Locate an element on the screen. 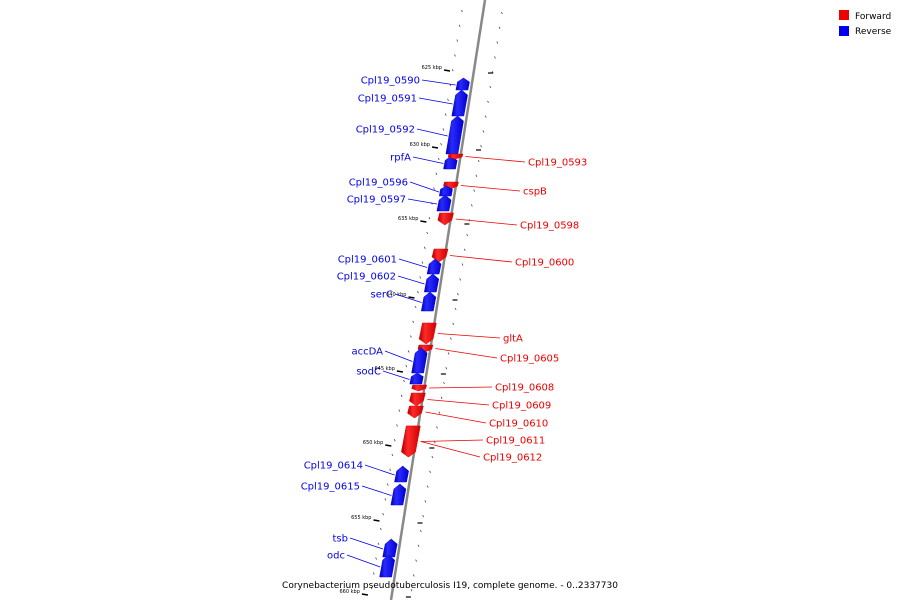 The image size is (900, 600). gene-label-cpl19_0610: Cpl19_0610 is located at coordinates (518, 424).